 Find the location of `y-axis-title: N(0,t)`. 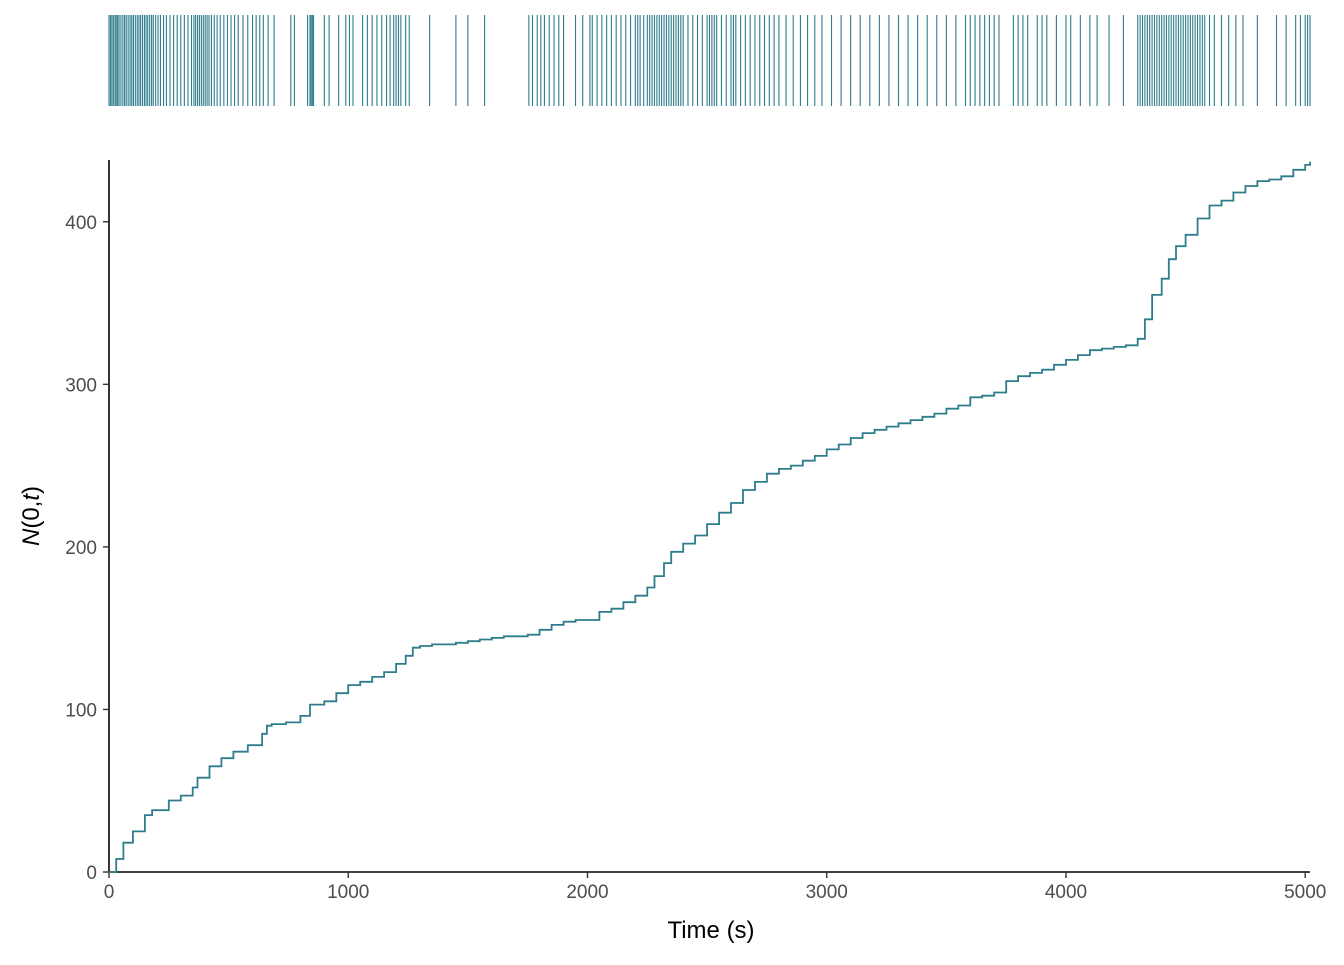

y-axis-title: N(0,t) is located at coordinates (31, 516).